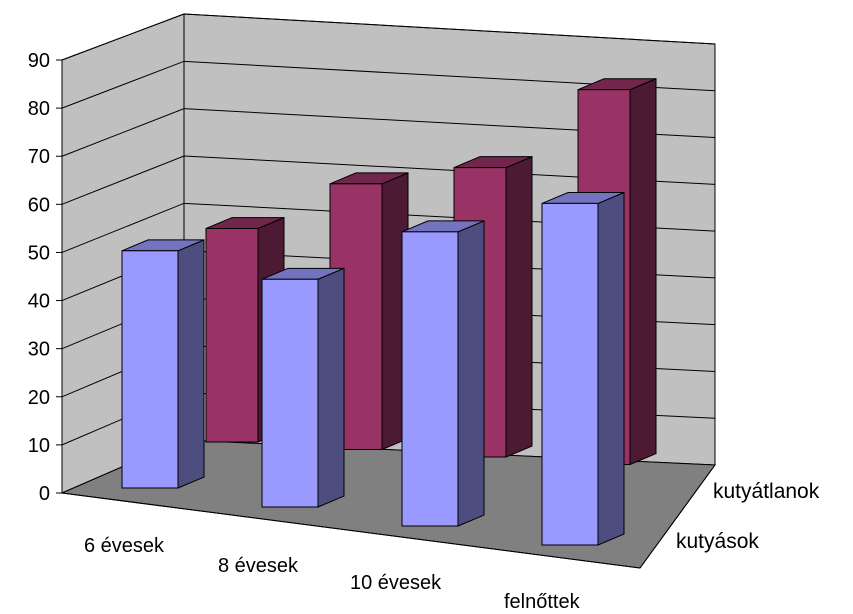  Describe the element at coordinates (396, 583) in the screenshot. I see `x-tick-label: 10 évesek` at that location.